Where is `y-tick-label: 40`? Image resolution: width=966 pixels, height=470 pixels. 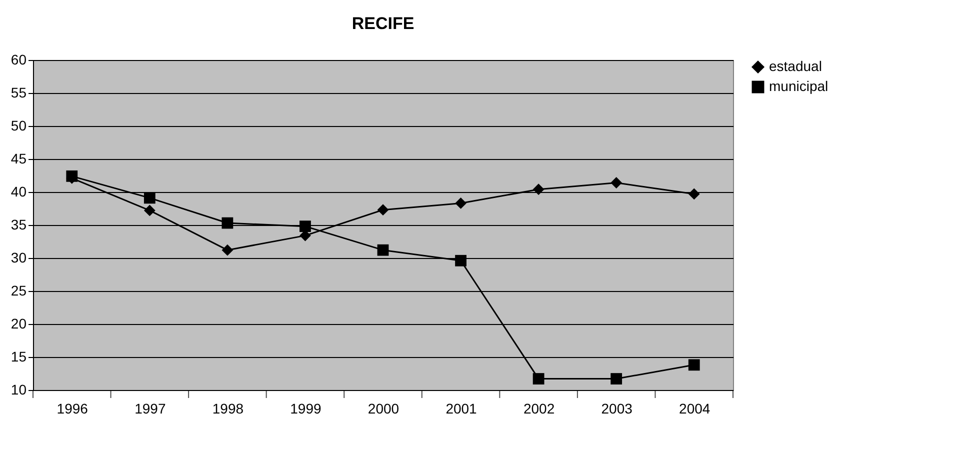 y-tick-label: 40 is located at coordinates (18, 192).